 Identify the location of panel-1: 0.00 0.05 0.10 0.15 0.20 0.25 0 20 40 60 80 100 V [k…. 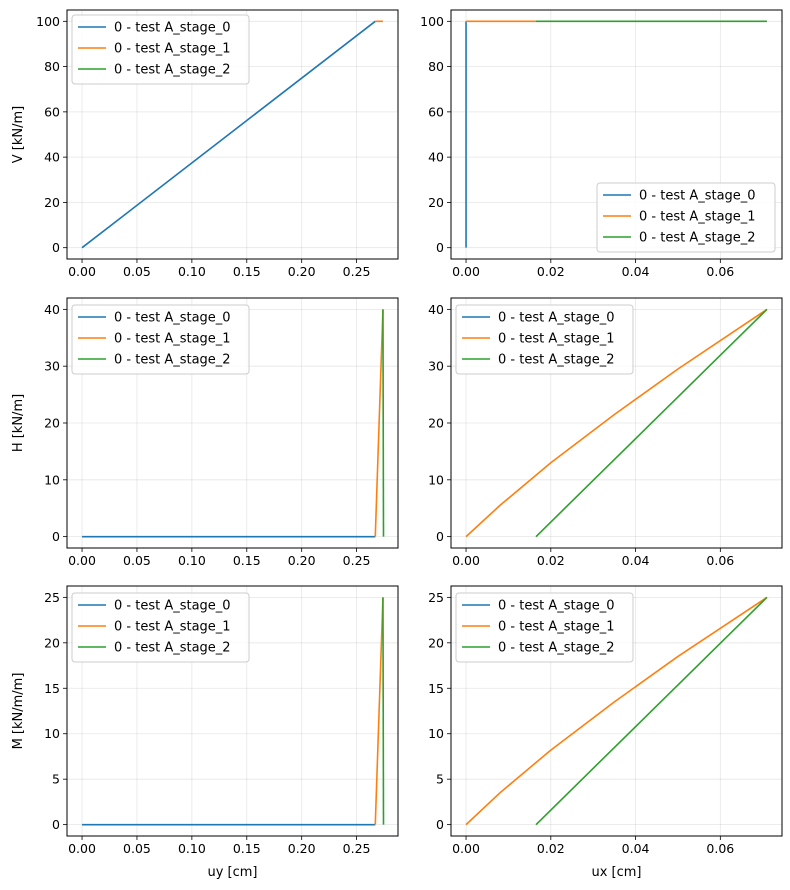
(205, 144).